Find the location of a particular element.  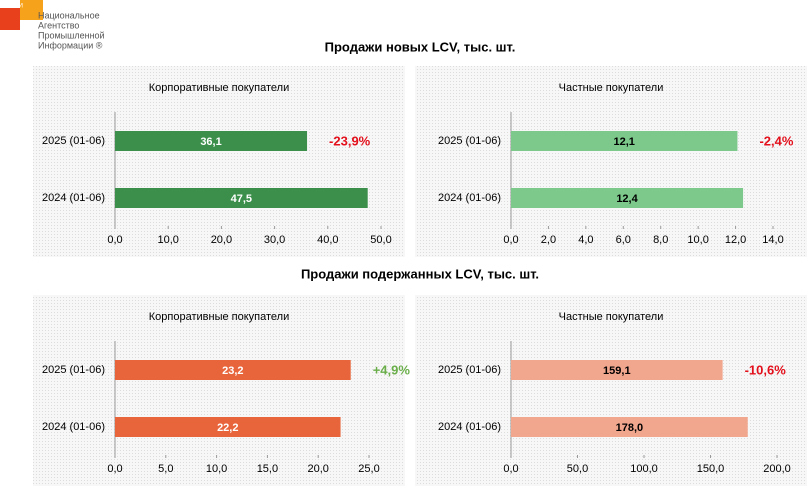

annotation: -23,9% is located at coordinates (350, 140).